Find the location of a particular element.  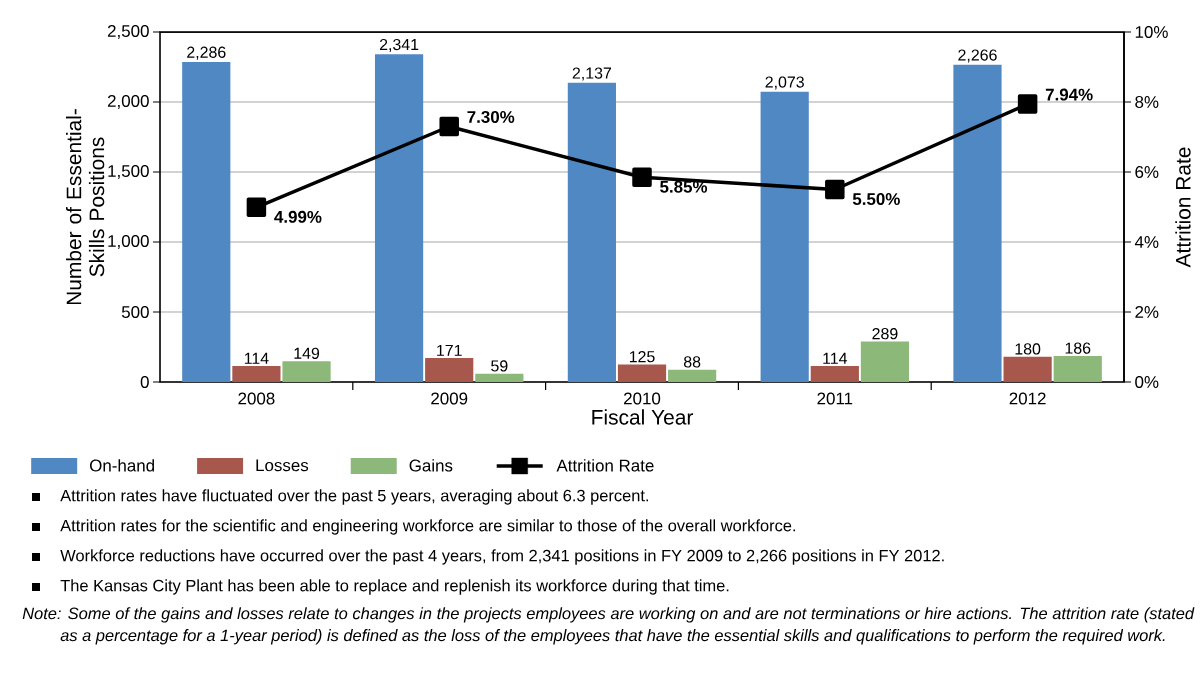

text: The Kansas City Plant has been able to replace and replenish its workforce during that time. is located at coordinates (394, 587).